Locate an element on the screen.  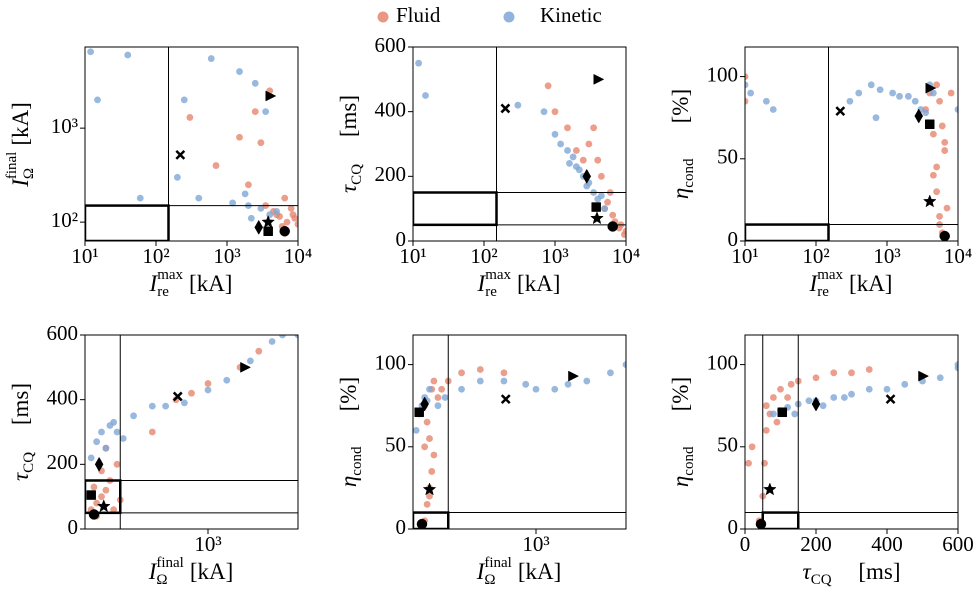
x-axis-label: Iremax [kA] is located at coordinates (191, 283).